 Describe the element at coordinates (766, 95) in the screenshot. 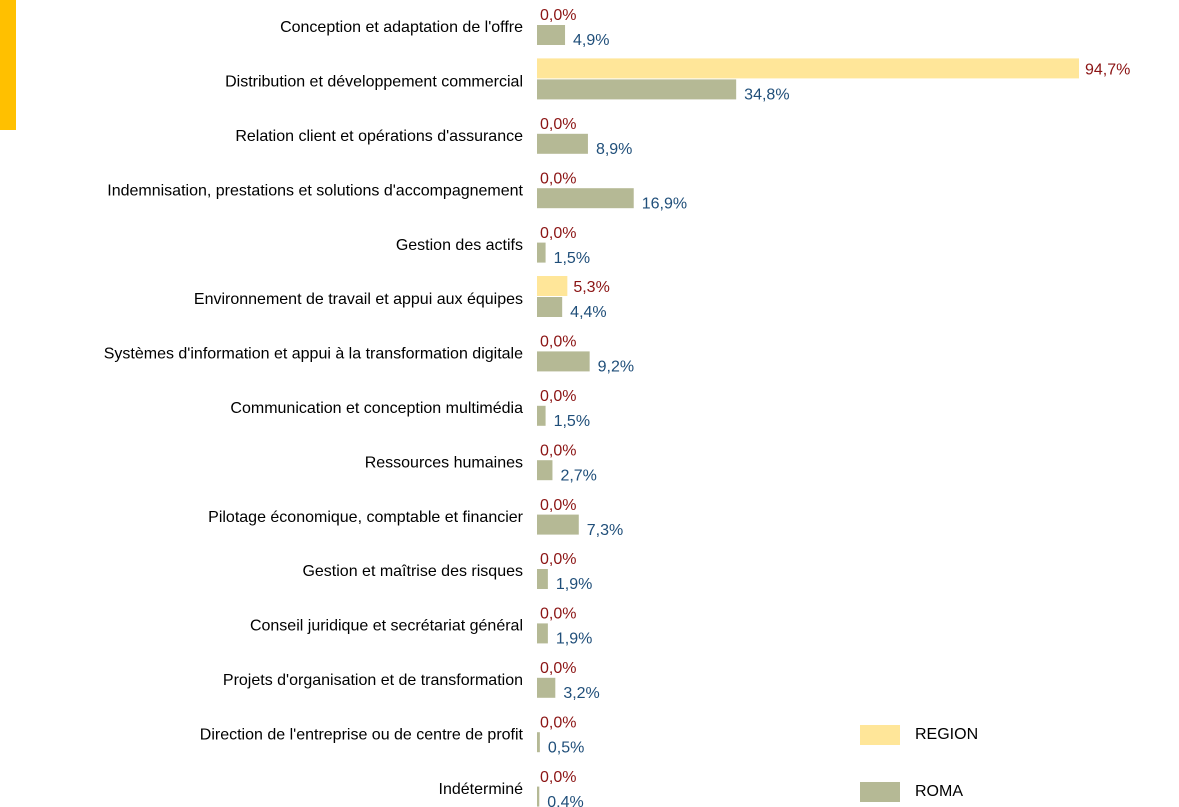

I see `value-label: 34,8%` at that location.